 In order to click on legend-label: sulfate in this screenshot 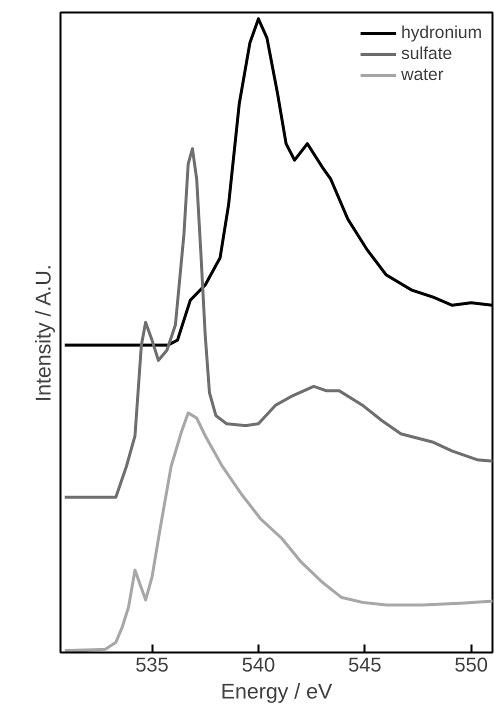, I will do `click(426, 53)`.